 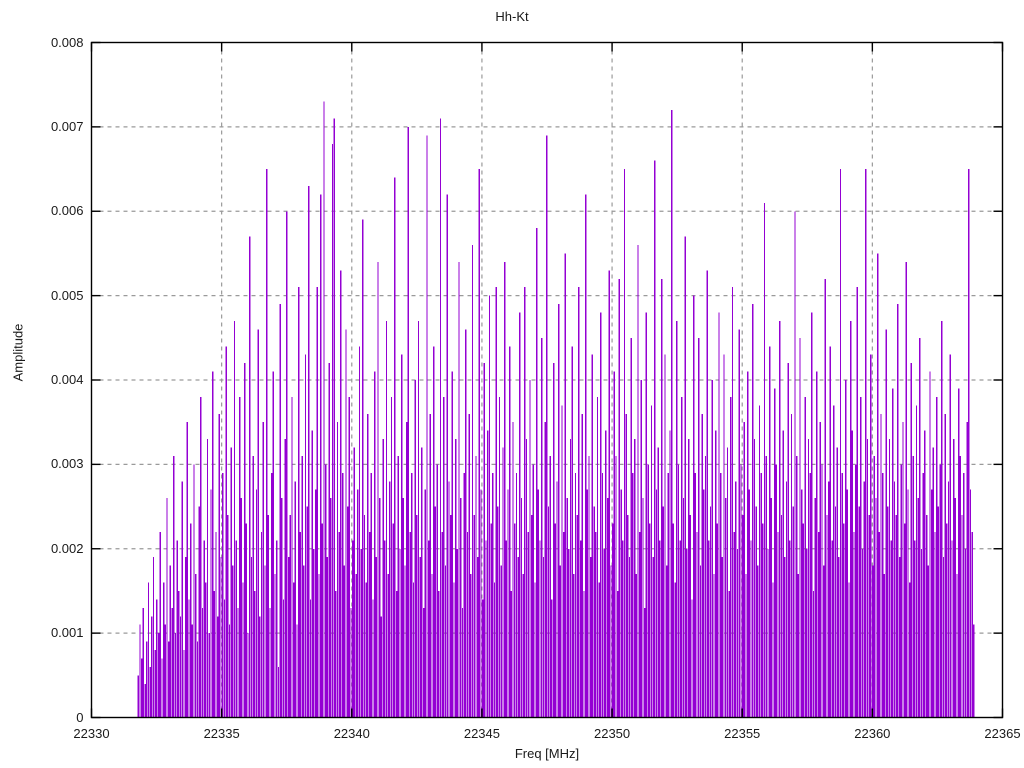 I want to click on y-tick-label: 0.006, so click(x=67, y=211).